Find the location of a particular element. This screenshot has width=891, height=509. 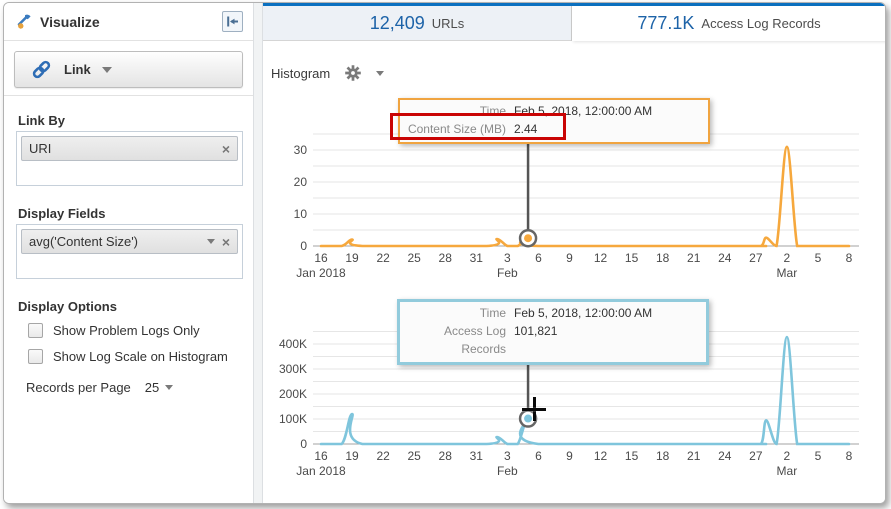

svg-text: 27 is located at coordinates (756, 258).